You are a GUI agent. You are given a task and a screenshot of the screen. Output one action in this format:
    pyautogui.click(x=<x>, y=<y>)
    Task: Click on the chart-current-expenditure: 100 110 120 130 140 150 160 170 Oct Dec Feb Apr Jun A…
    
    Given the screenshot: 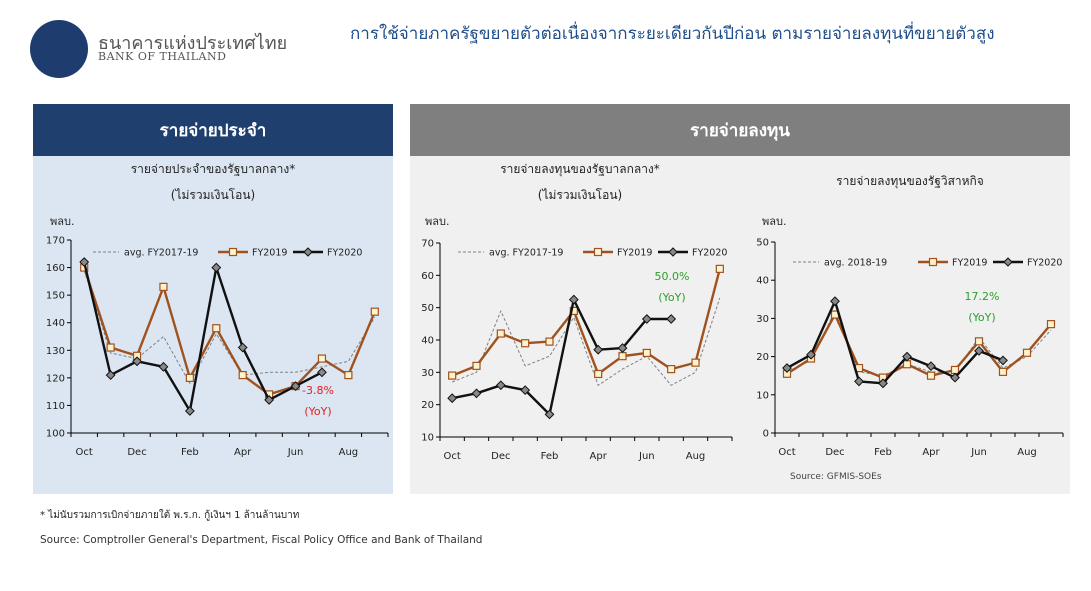 What is the action you would take?
    pyautogui.click(x=217, y=347)
    